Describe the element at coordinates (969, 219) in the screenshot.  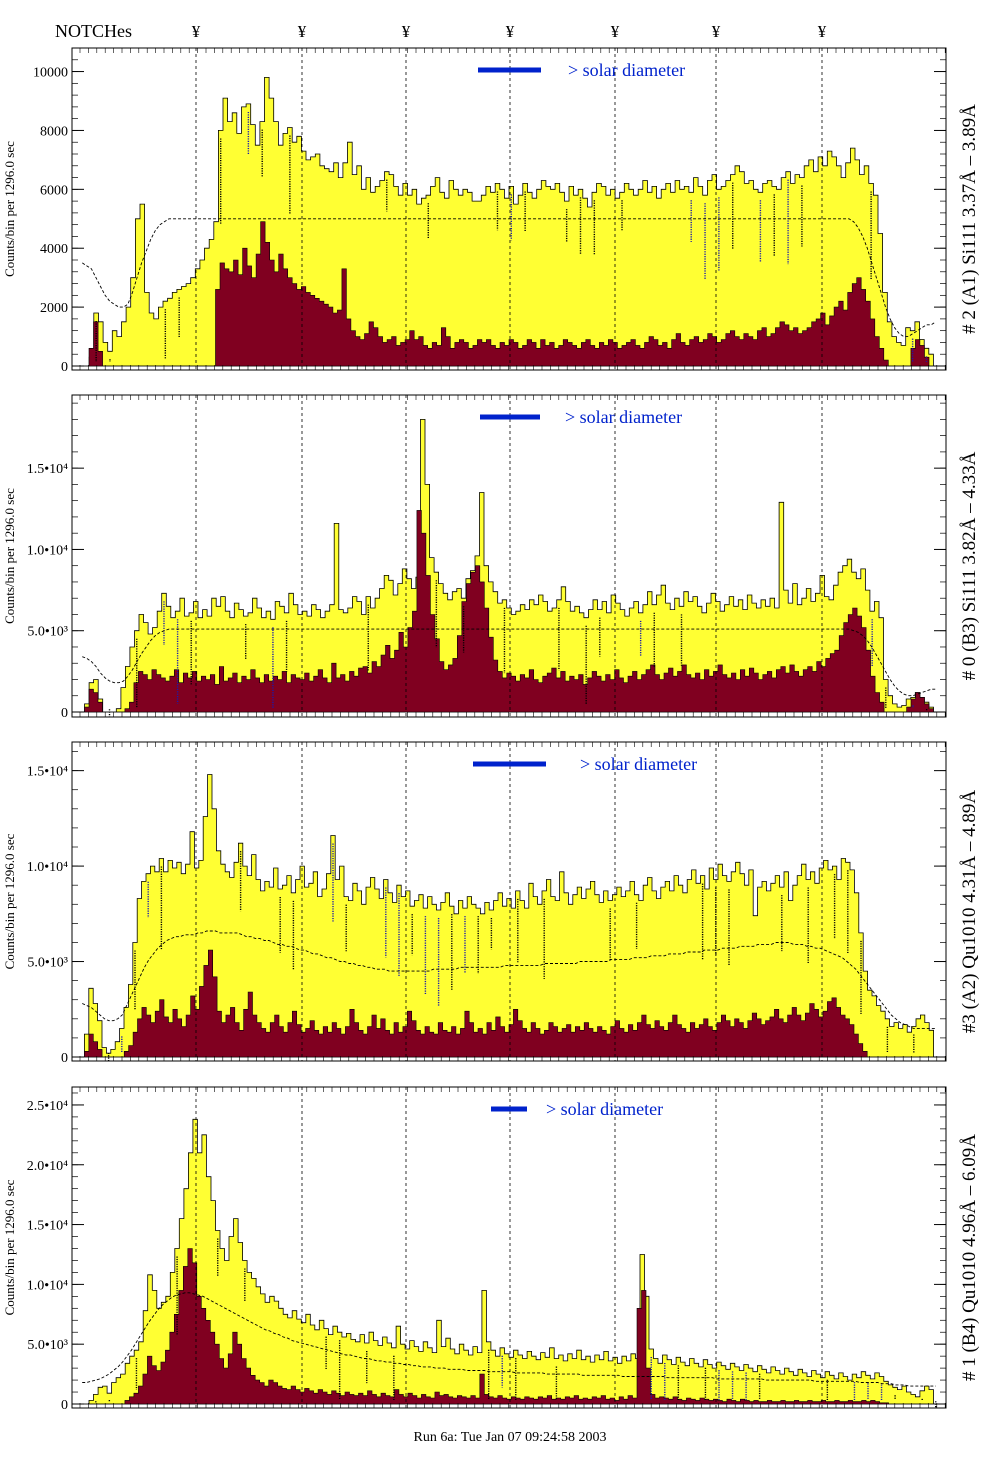
I see `panel-title-label: # 2 (A1) Si111 3.37Å – 3.89Å` at that location.